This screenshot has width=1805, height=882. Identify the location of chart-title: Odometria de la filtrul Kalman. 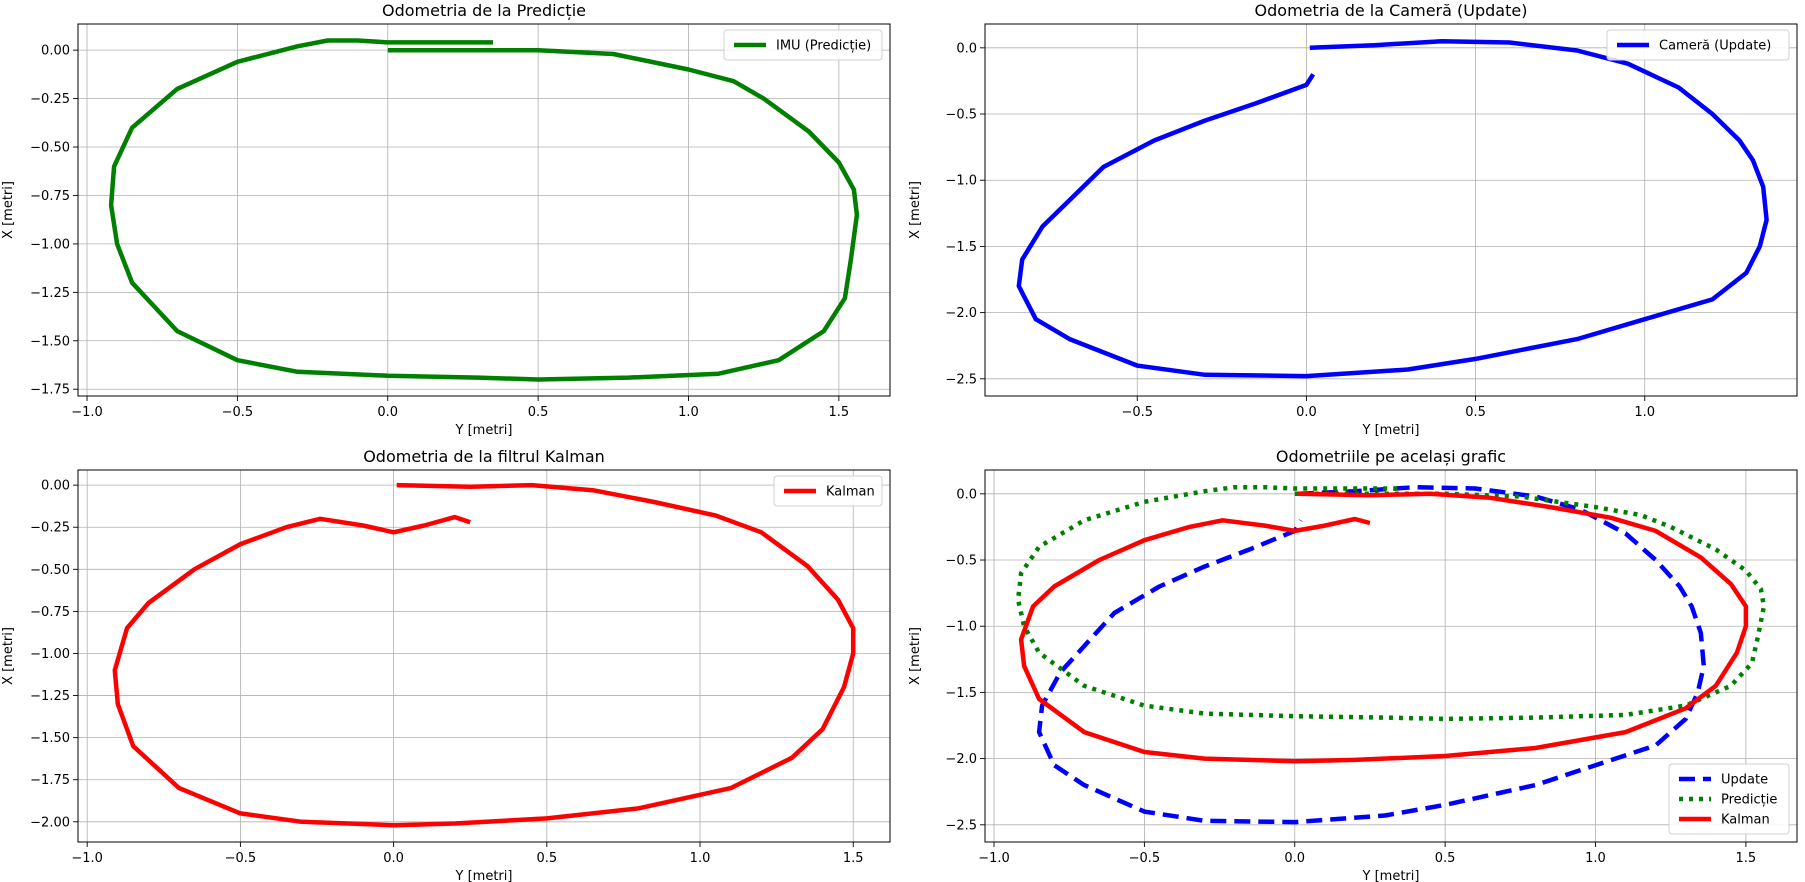
(484, 456).